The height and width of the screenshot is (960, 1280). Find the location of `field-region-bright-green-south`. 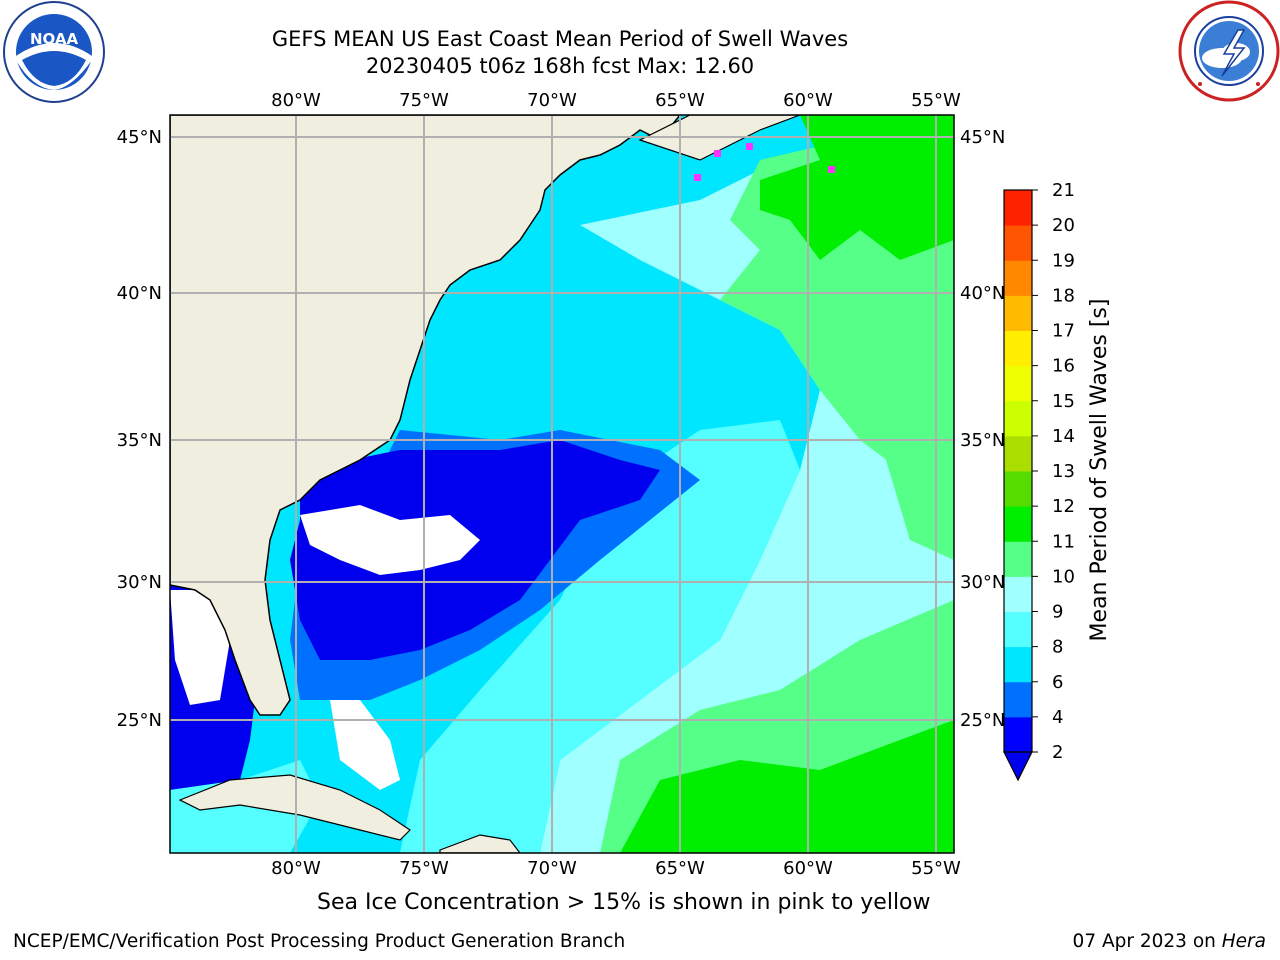

field-region-bright-green-south is located at coordinates (787, 786).